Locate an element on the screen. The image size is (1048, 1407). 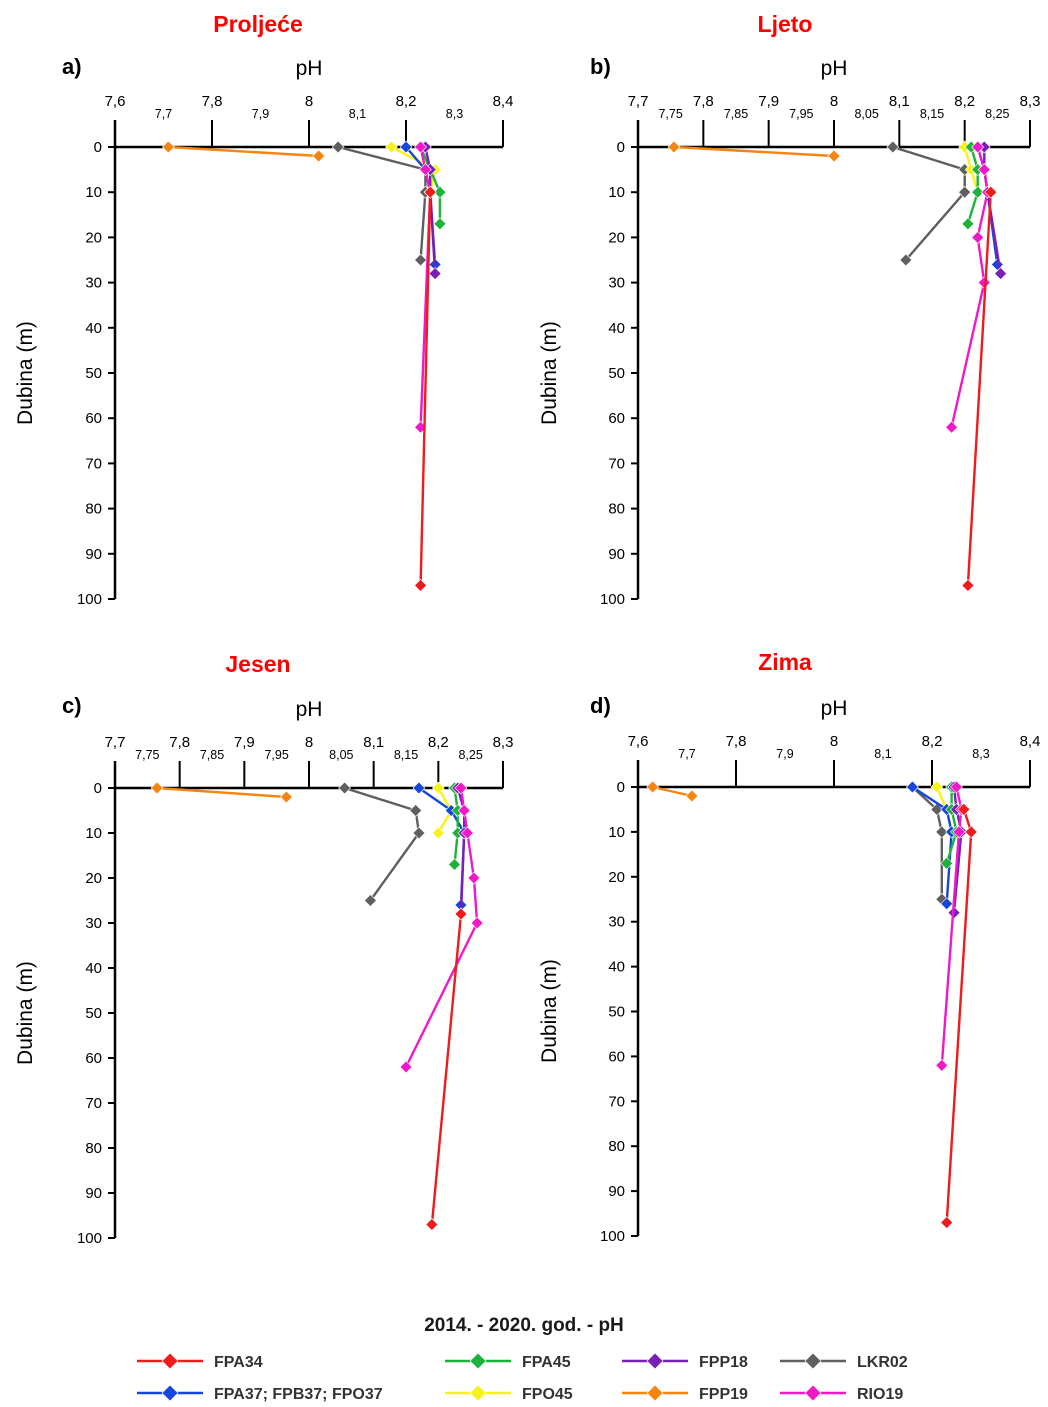
legend-label: FPP19 is located at coordinates (723, 1394).